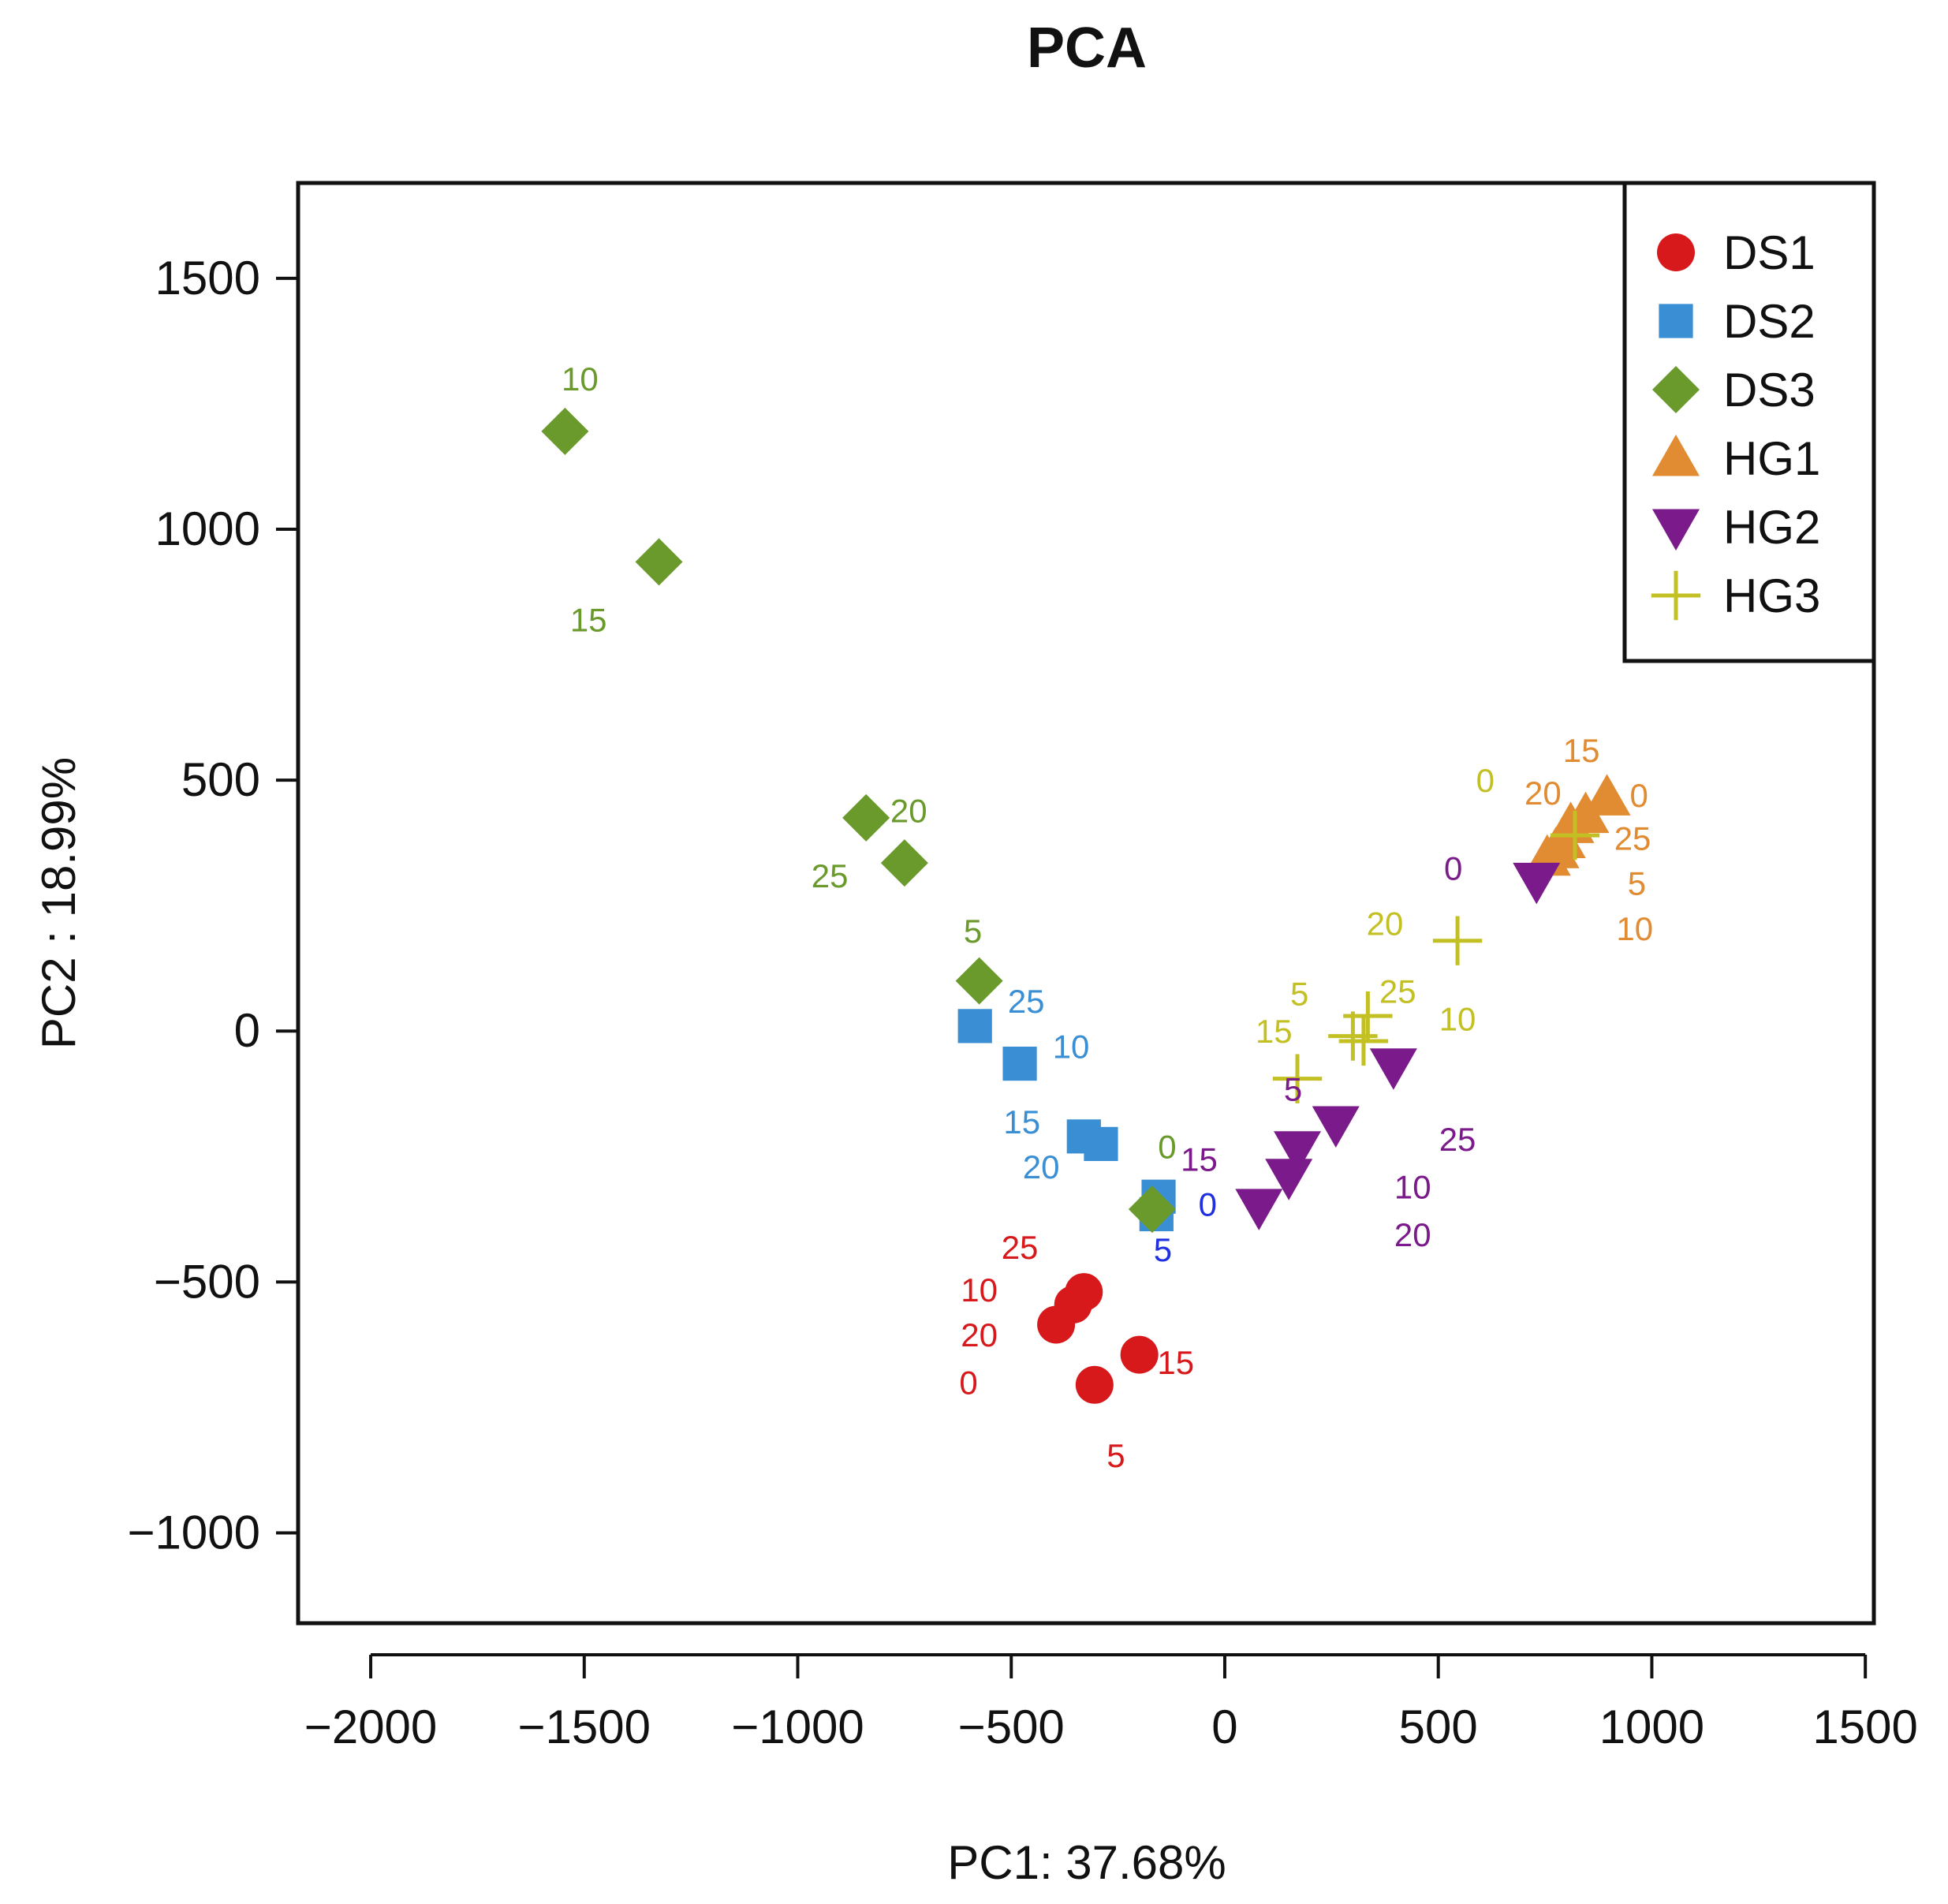 Image resolution: width=1948 pixels, height=1904 pixels. I want to click on point-label-hg3: 15, so click(1274, 1031).